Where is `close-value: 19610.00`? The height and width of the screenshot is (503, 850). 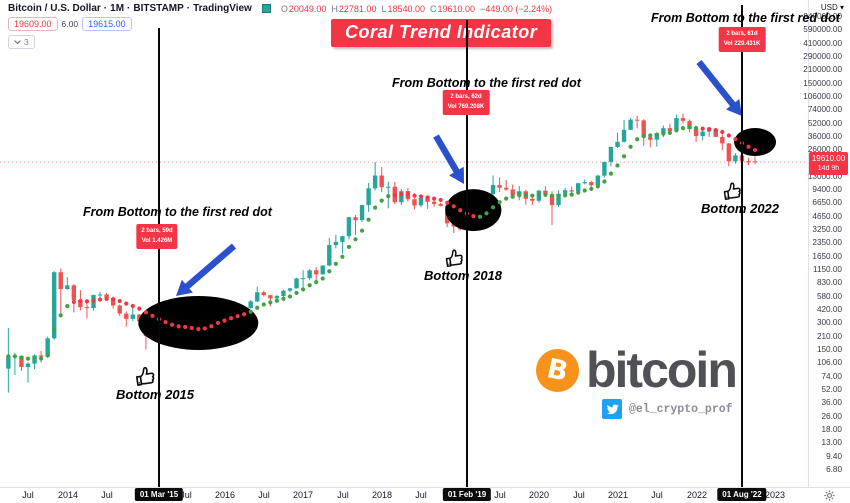 close-value: 19610.00 is located at coordinates (456, 8).